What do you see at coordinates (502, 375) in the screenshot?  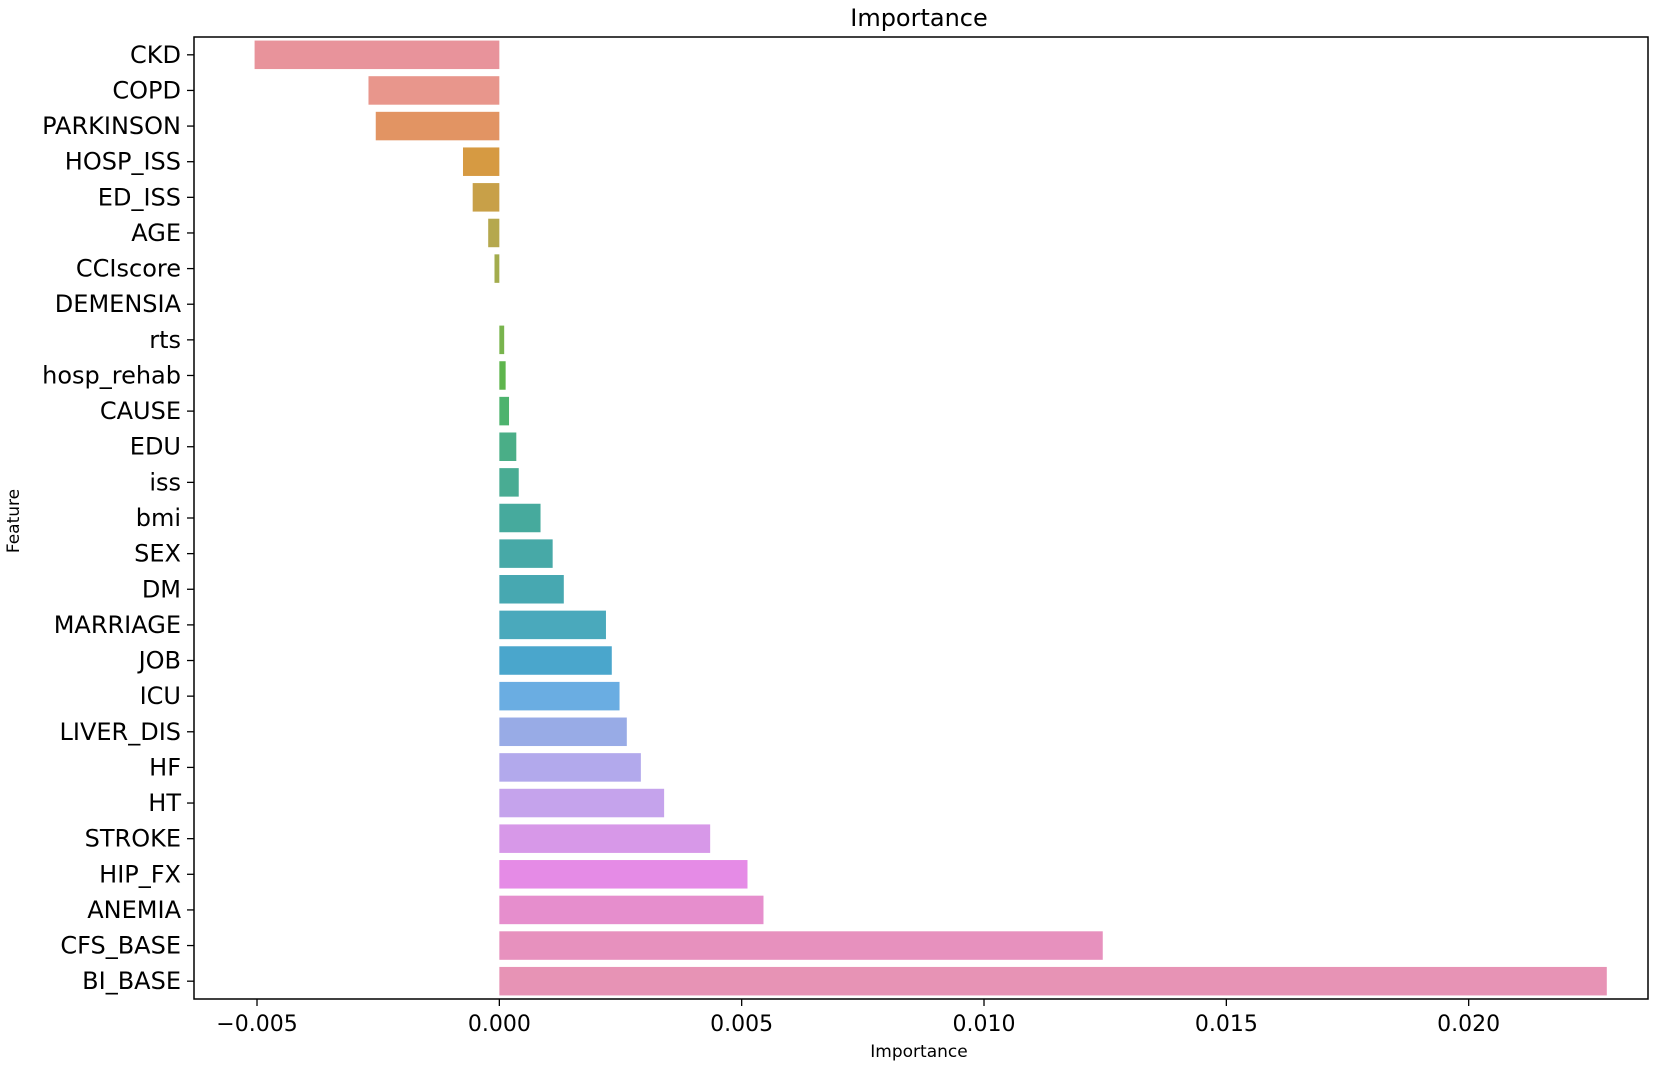 I see `bar-hosp-rehab` at bounding box center [502, 375].